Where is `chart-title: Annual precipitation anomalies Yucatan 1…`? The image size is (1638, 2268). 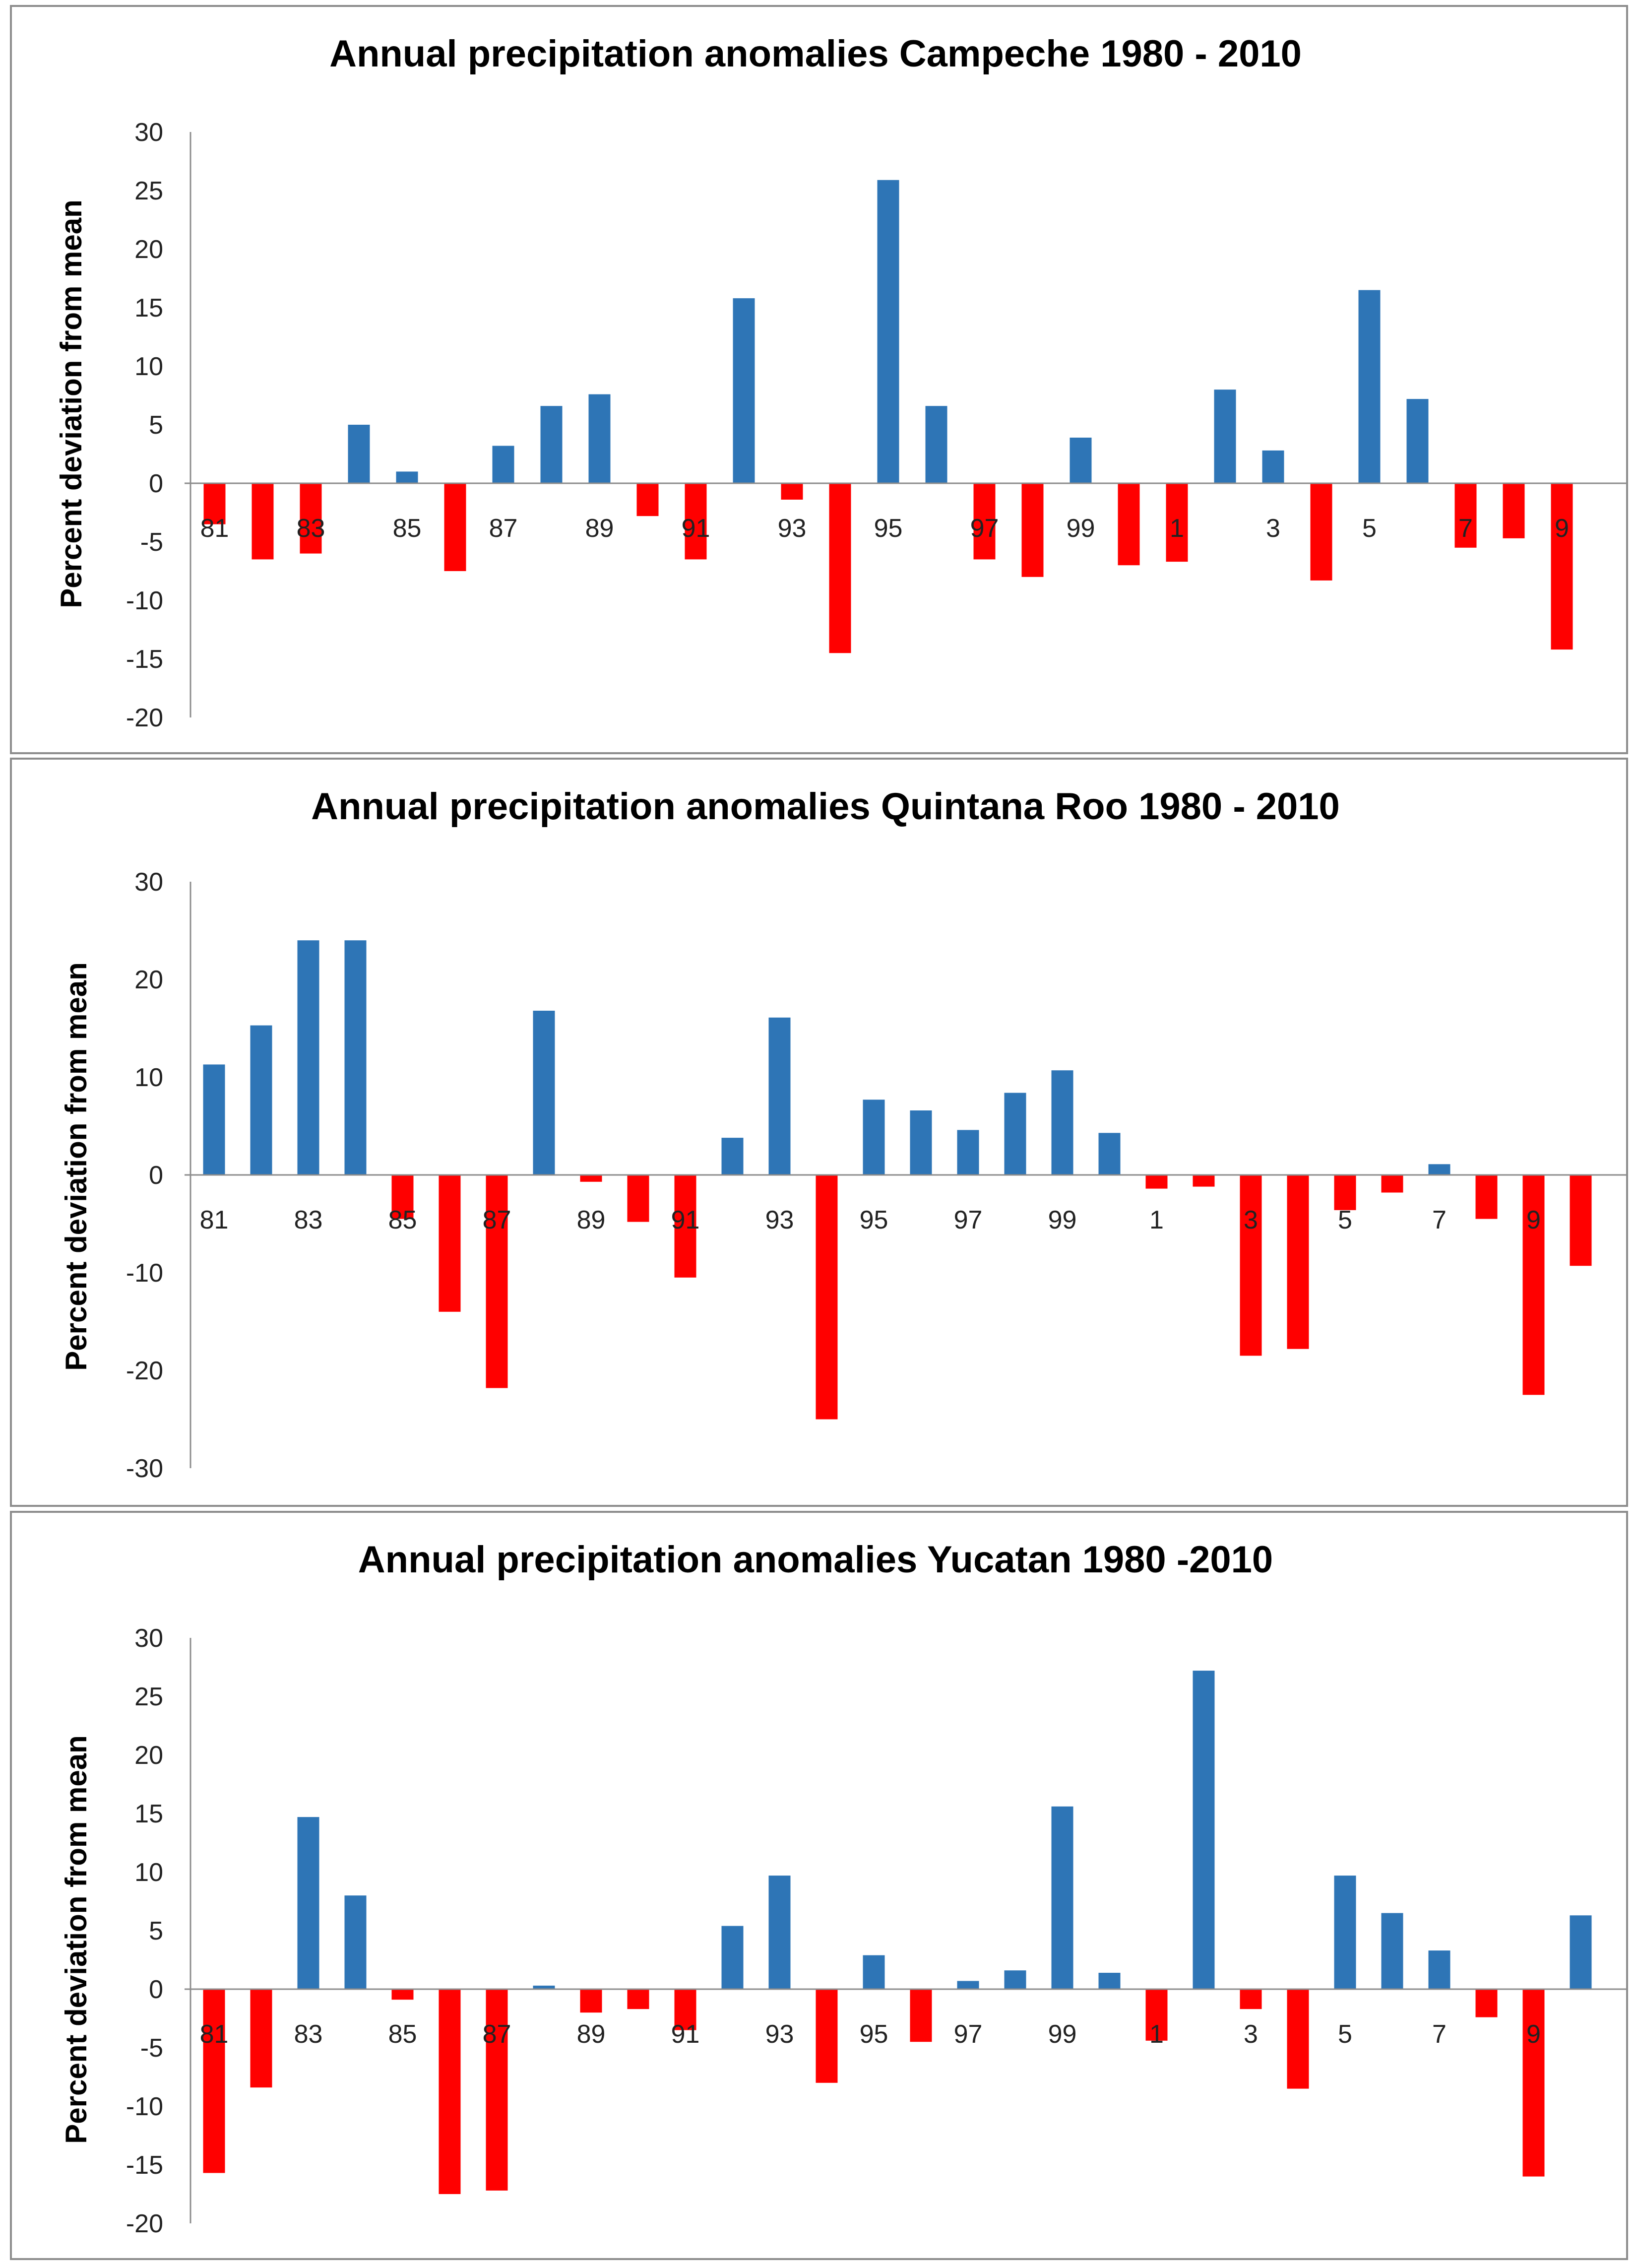 chart-title: Annual precipitation anomalies Yucatan 1… is located at coordinates (815, 1560).